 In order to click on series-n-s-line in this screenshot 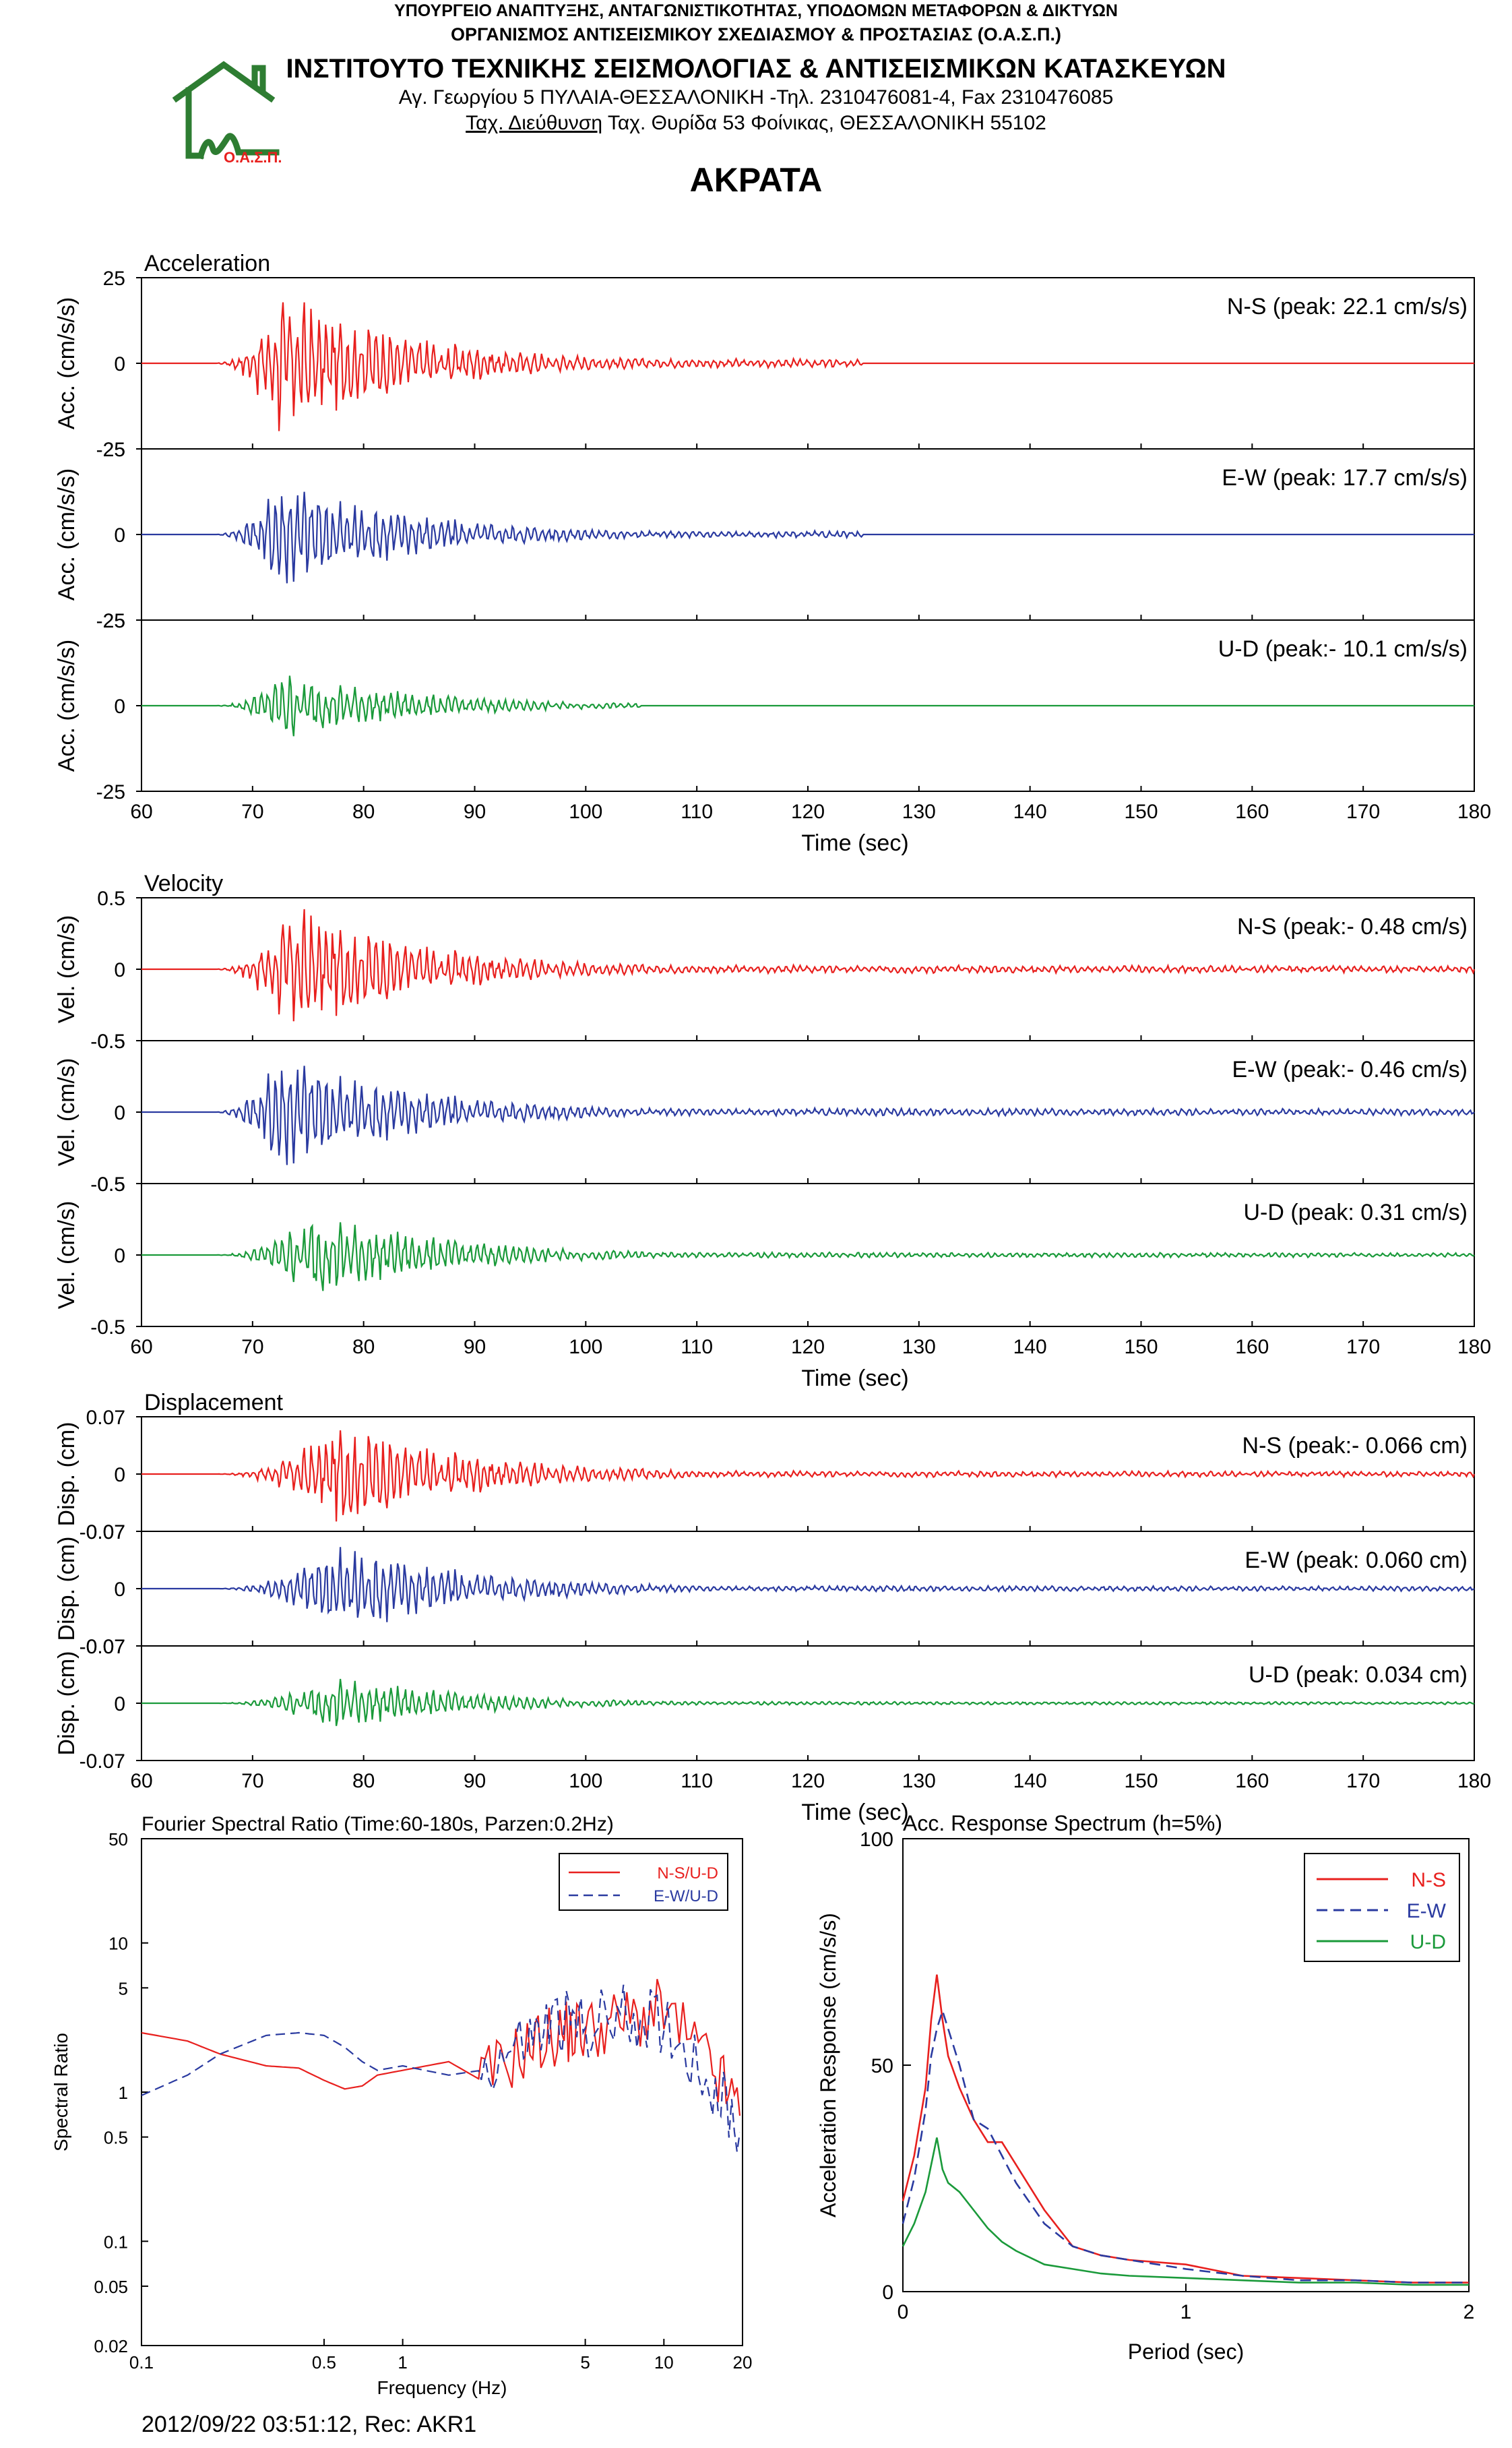, I will do `click(1185, 2129)`.